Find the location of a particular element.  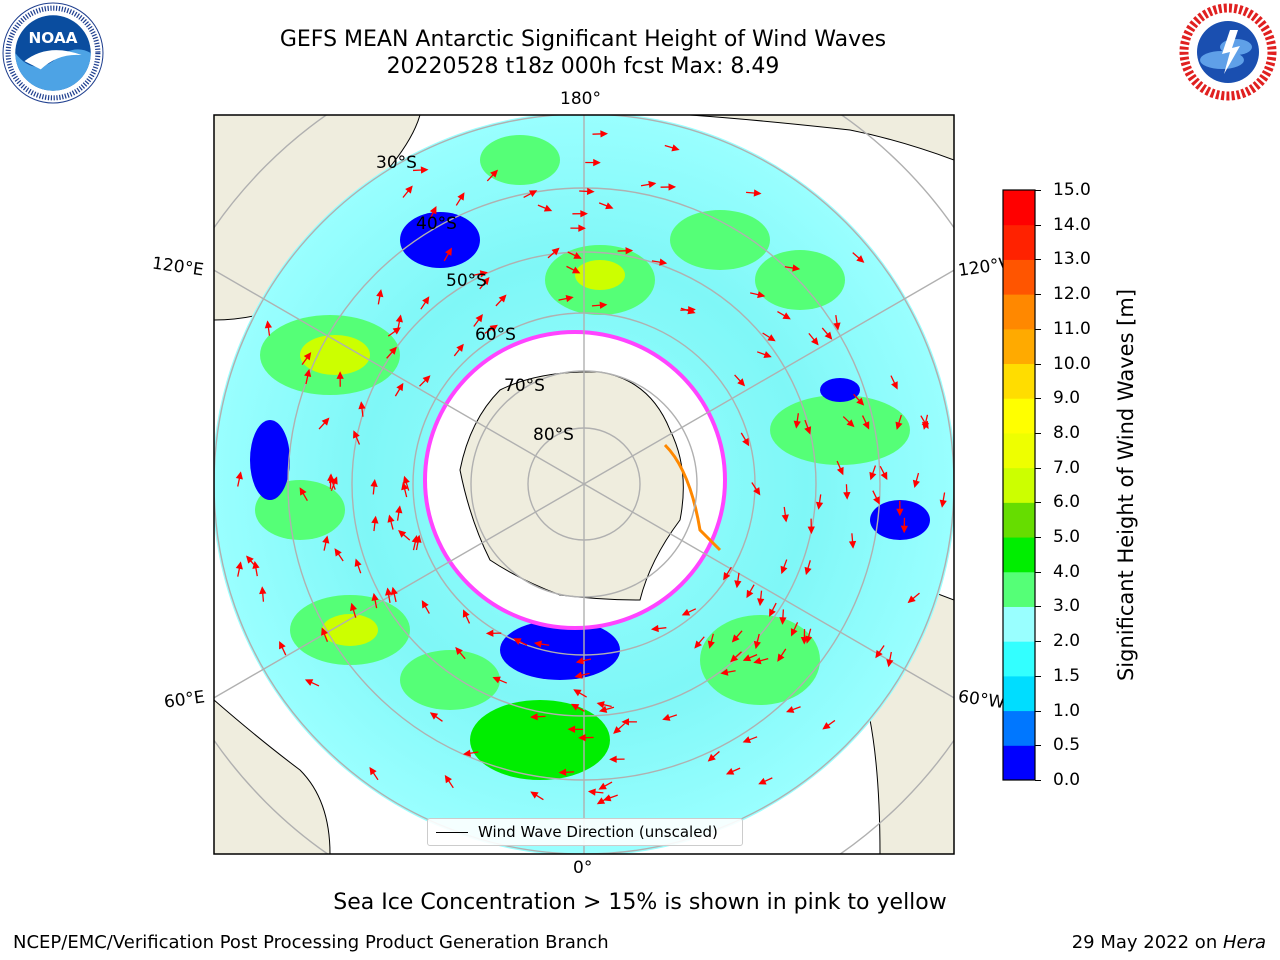

lat-label-30s: 30°S is located at coordinates (396, 163).